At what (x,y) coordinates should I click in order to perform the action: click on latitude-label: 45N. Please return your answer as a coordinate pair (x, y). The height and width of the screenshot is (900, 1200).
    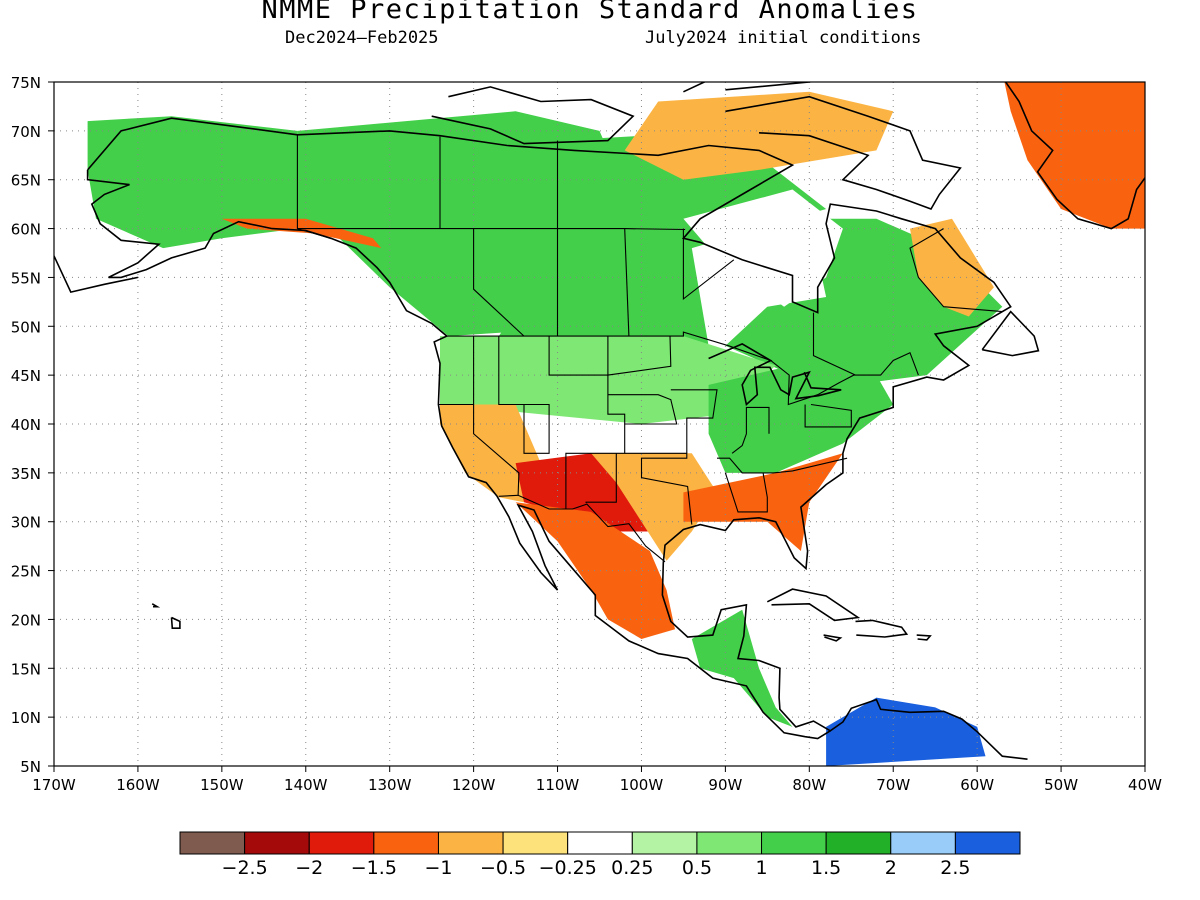
    Looking at the image, I should click on (26, 376).